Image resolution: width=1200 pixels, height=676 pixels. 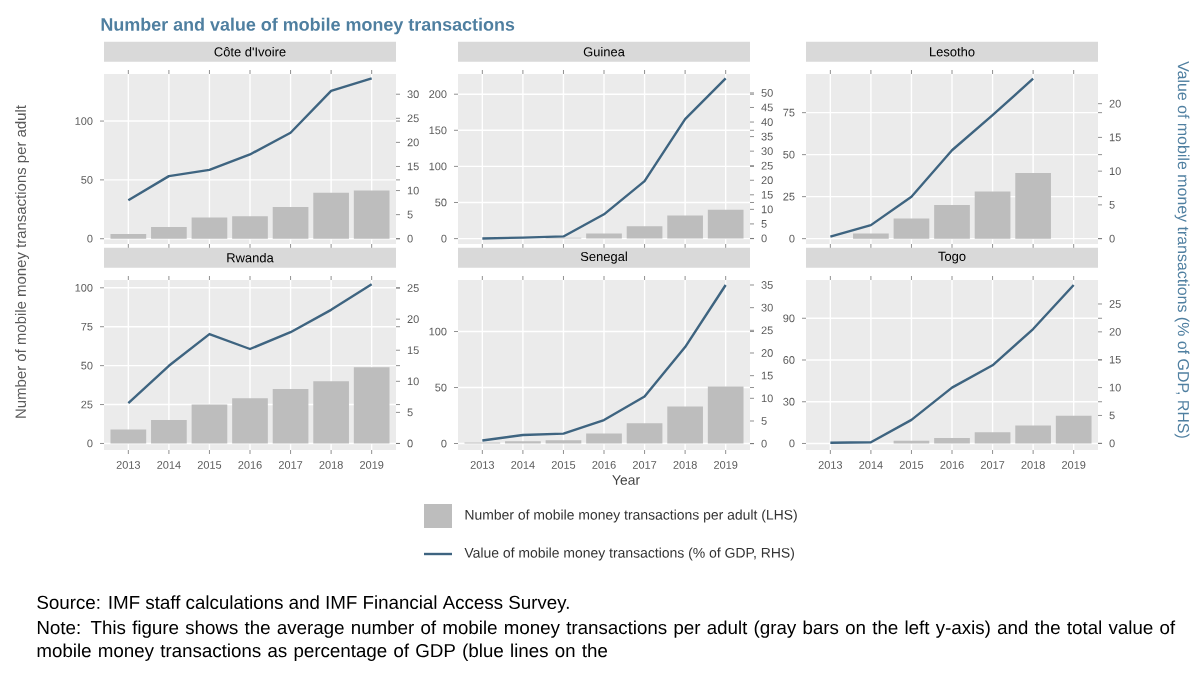 I want to click on text: Note: This figure shows the average number of mobile money transactions per adult (gray bars on the left y-axis) and the total value of mobile money transactions as percentage of GDP (blue lines on the, so click(x=606, y=640).